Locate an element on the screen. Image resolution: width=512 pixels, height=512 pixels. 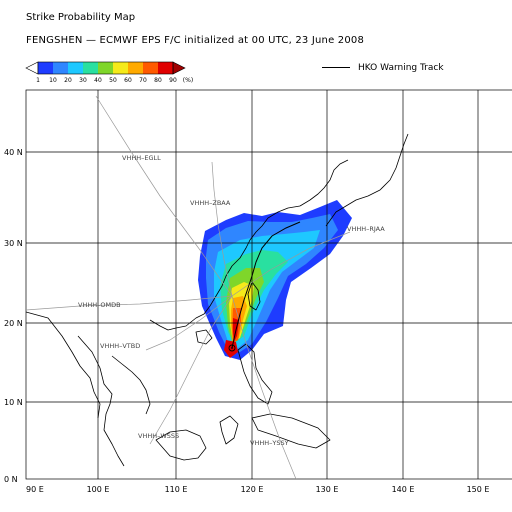
colorbar-label: 30 is located at coordinates (83, 80).